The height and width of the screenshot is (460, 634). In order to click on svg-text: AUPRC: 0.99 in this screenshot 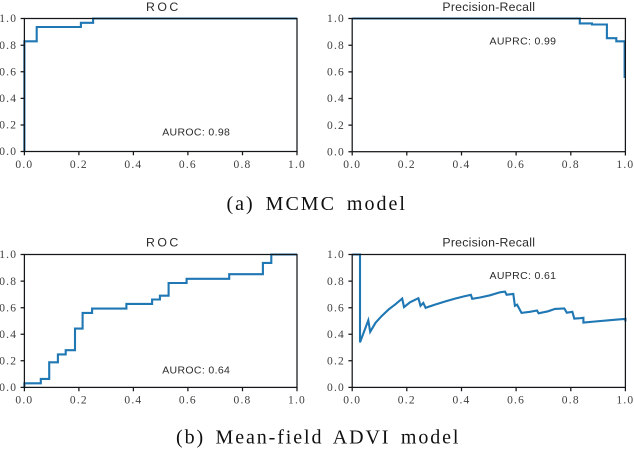, I will do `click(523, 42)`.